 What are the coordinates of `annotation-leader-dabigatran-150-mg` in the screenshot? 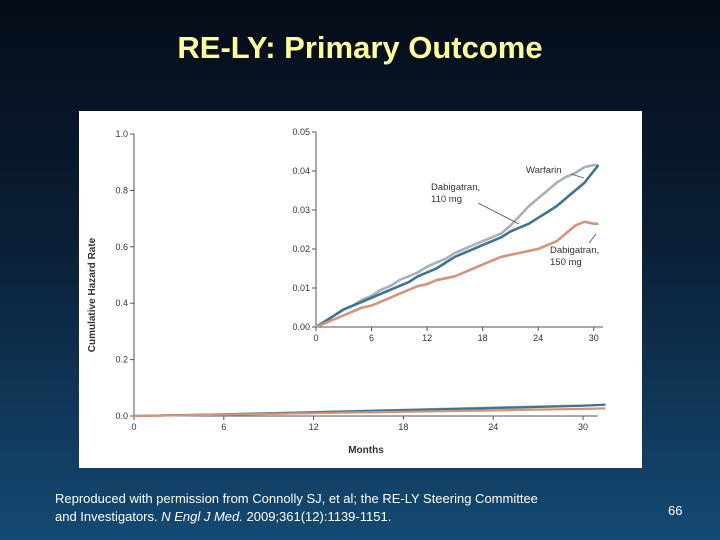 It's located at (592, 238).